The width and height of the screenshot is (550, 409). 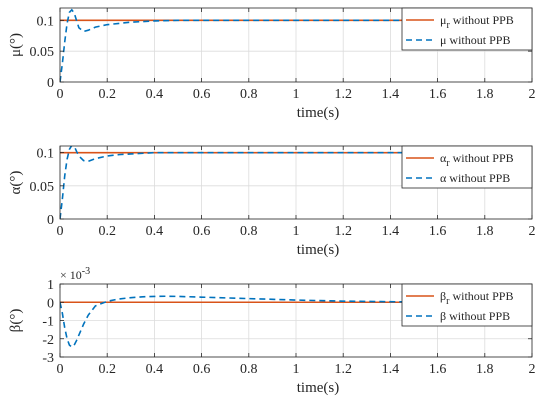 What do you see at coordinates (48, 322) in the screenshot?
I see `y-tick-label: -1` at bounding box center [48, 322].